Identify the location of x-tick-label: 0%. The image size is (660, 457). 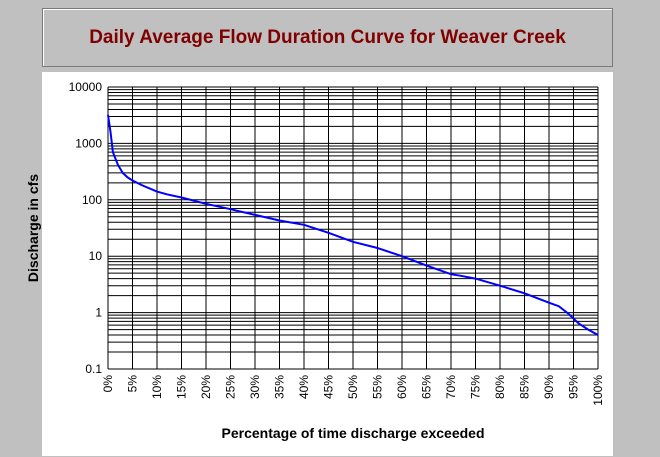
(108, 384).